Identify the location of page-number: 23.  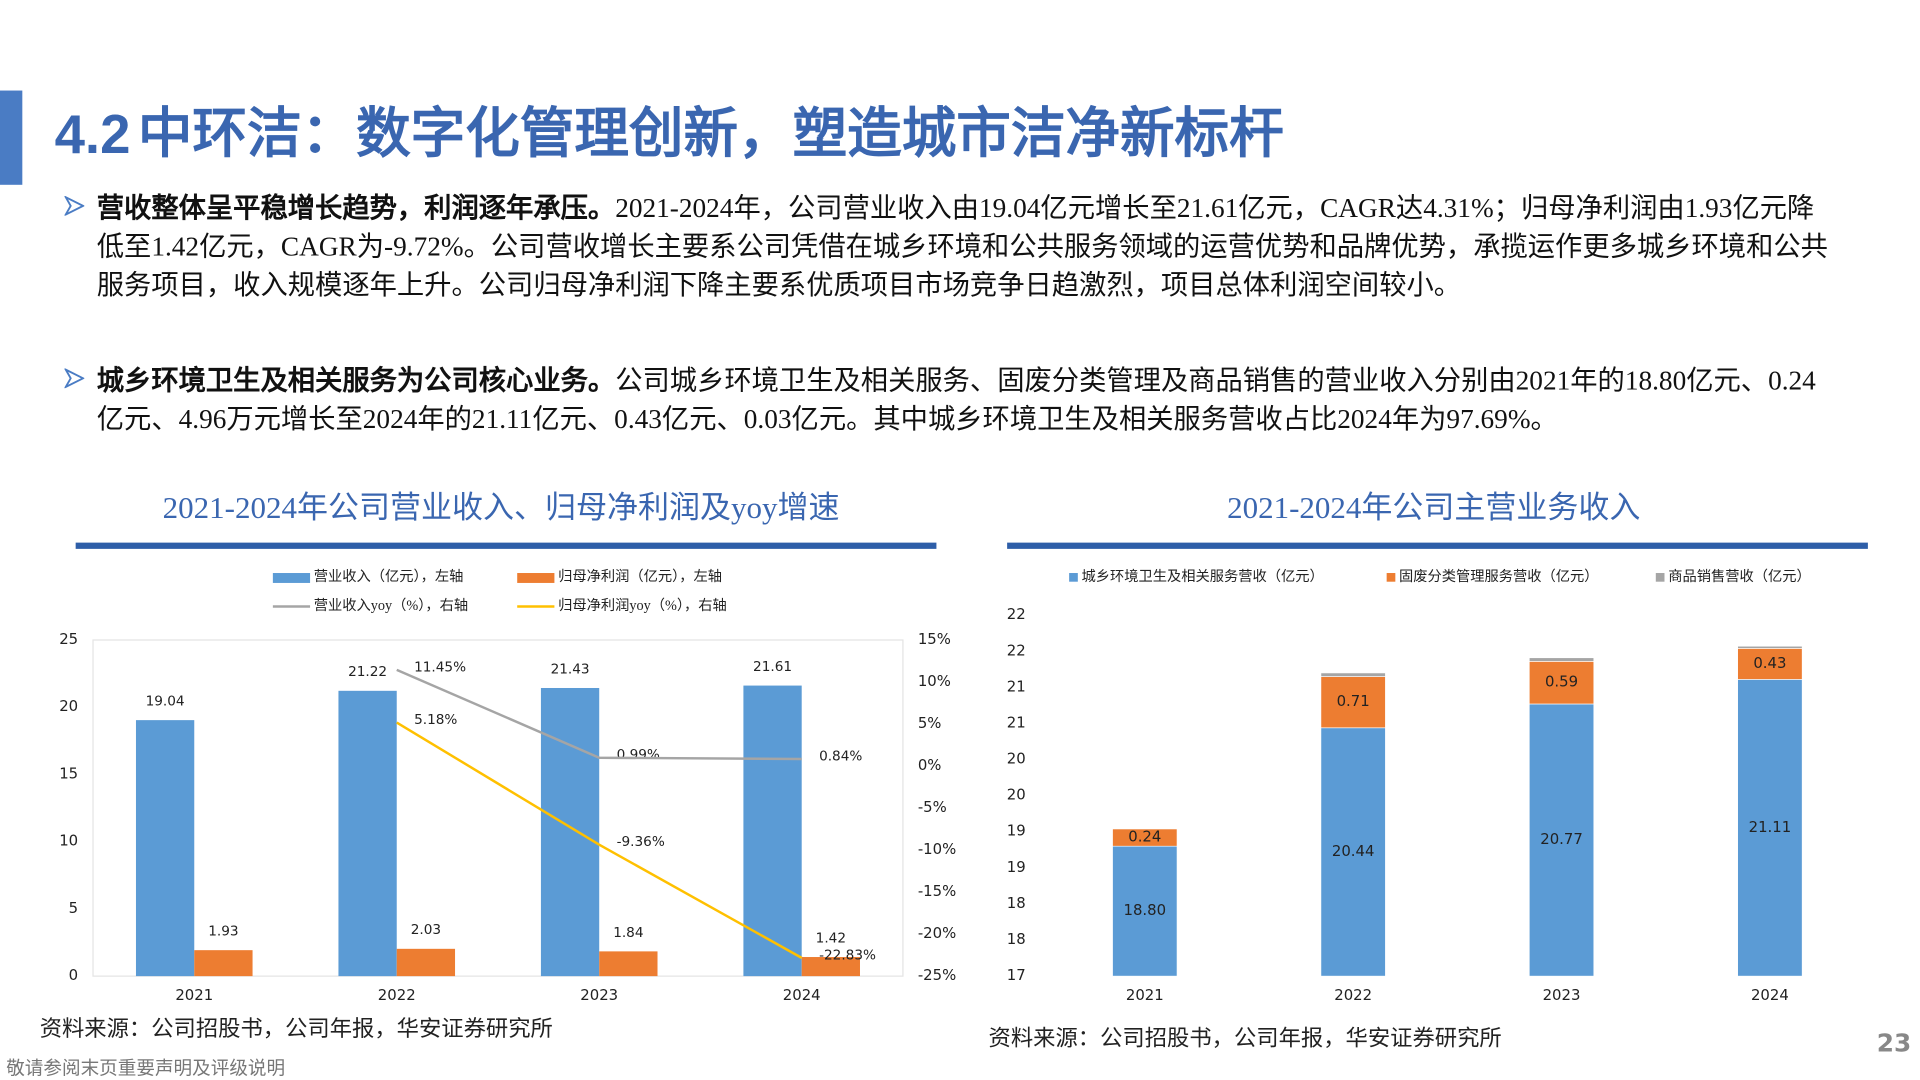
(1894, 1042).